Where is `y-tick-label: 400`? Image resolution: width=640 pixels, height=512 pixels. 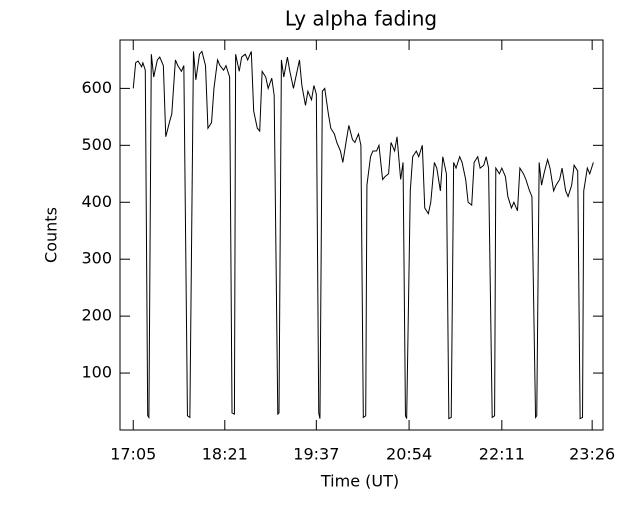 y-tick-label: 400 is located at coordinates (96, 201).